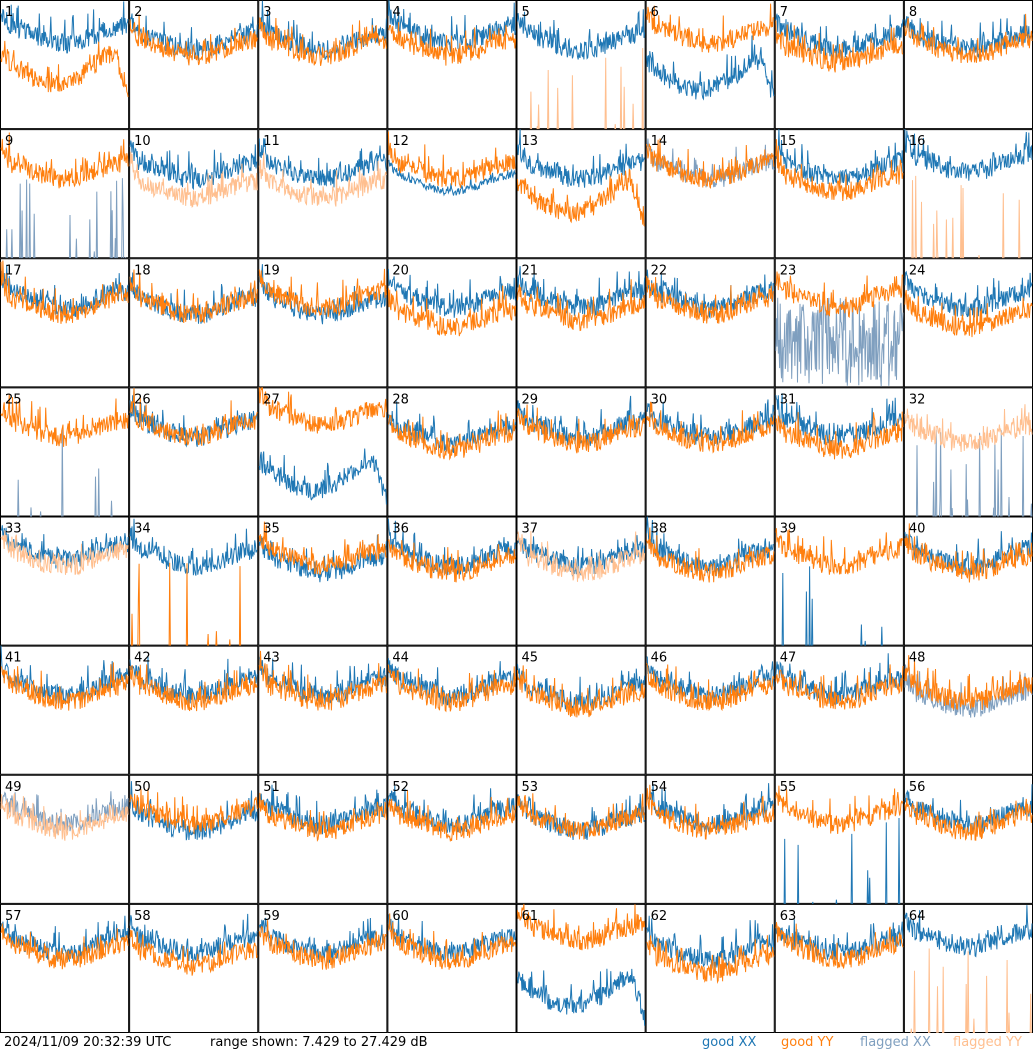  What do you see at coordinates (895, 1042) in the screenshot?
I see `legend-flagged-xx: flagged XX` at bounding box center [895, 1042].